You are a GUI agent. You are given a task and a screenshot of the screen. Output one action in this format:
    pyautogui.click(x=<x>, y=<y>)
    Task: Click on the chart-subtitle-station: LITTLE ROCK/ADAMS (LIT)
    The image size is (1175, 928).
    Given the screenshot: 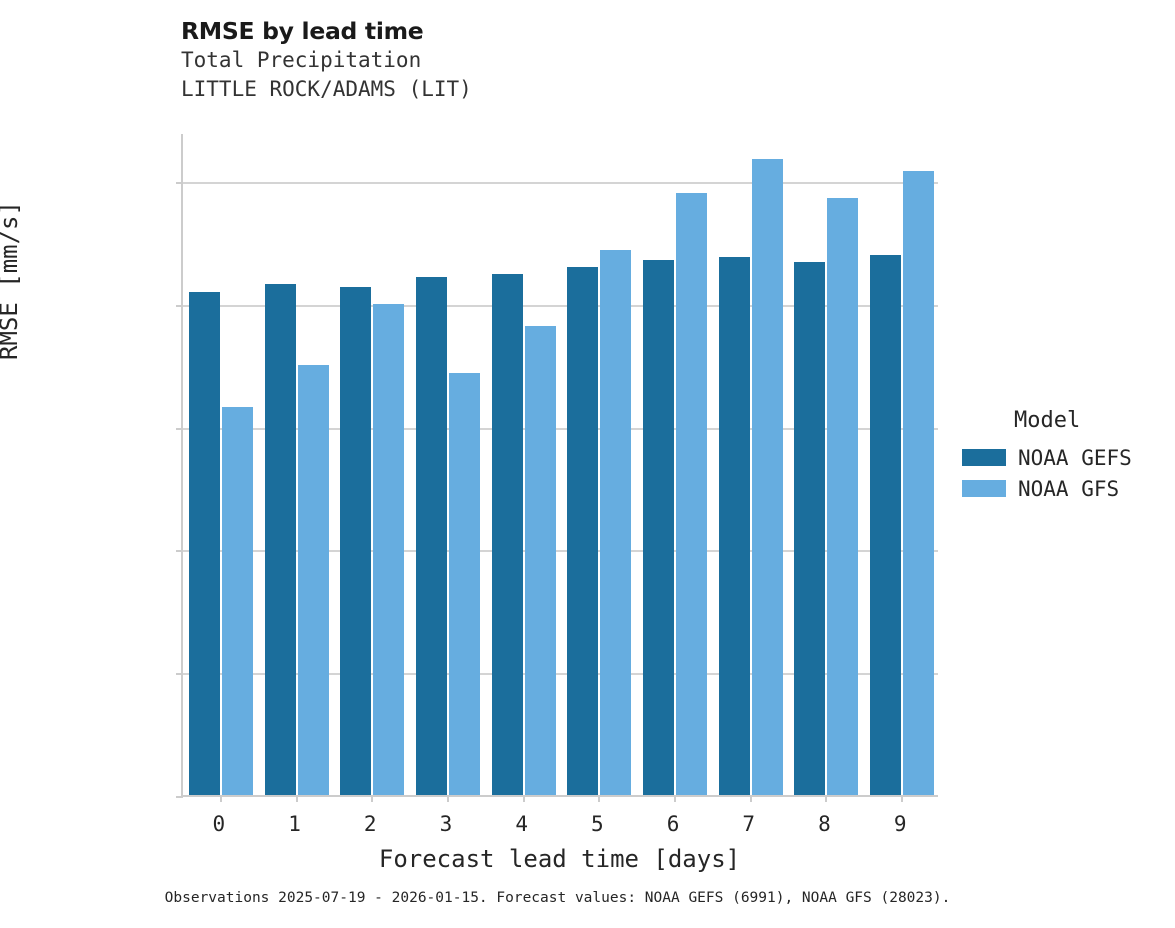 What is the action you would take?
    pyautogui.click(x=326, y=89)
    